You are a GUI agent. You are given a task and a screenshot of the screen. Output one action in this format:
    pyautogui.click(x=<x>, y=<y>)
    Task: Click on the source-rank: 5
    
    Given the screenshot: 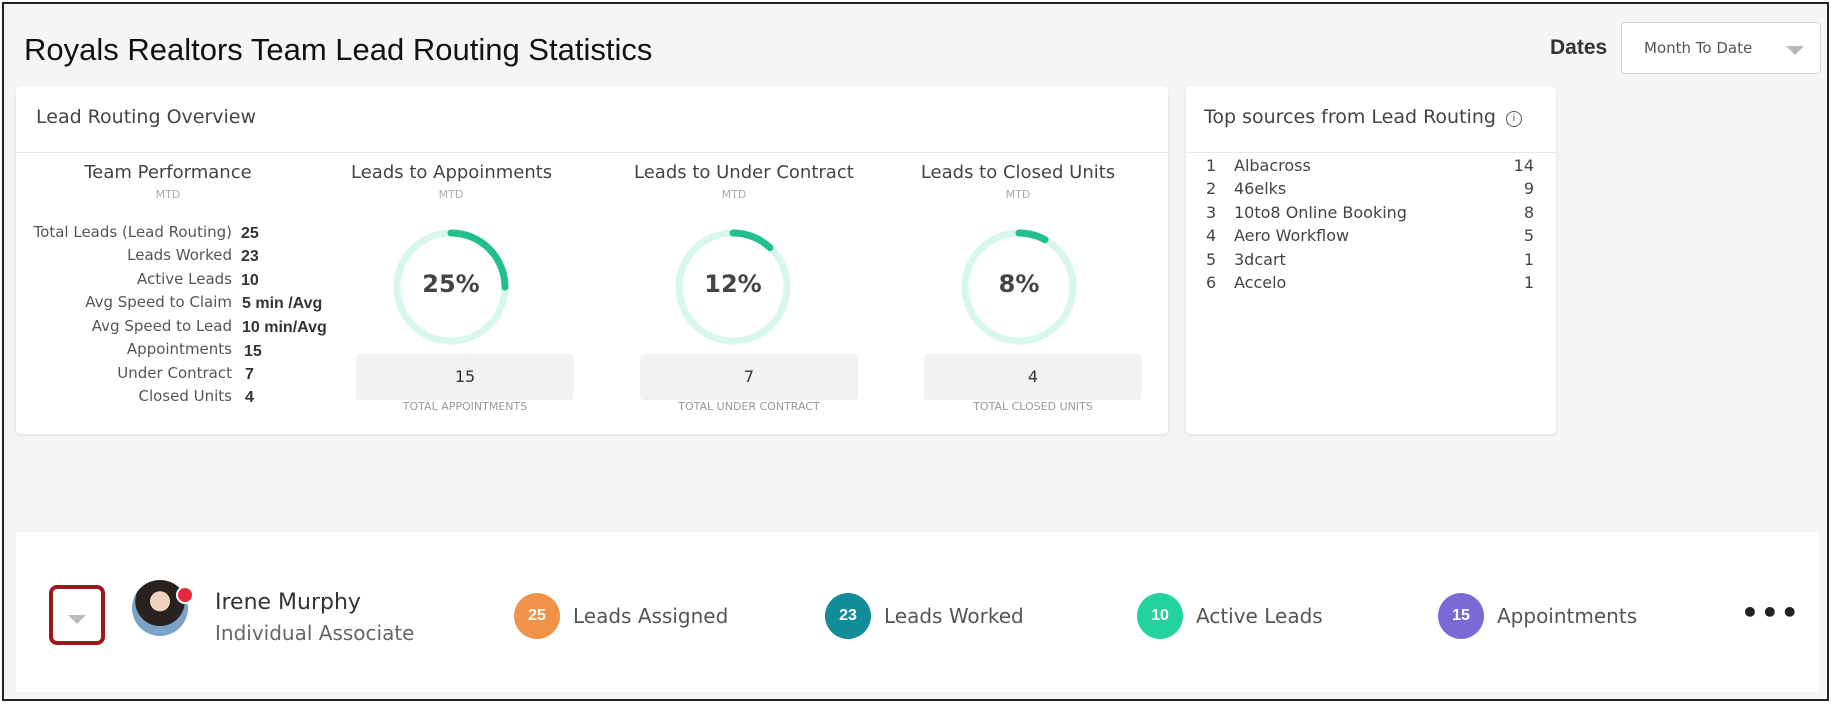 What is the action you would take?
    pyautogui.click(x=1211, y=259)
    